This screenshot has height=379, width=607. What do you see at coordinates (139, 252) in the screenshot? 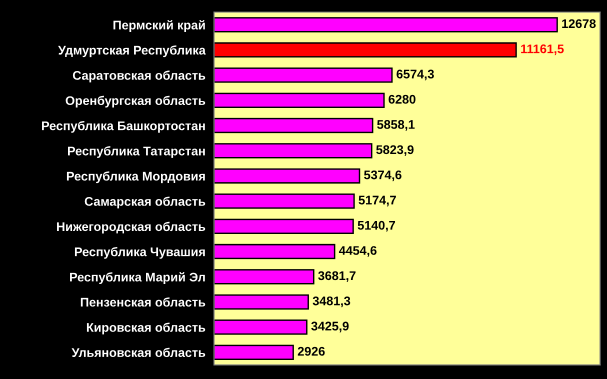
I see `y-tick-label: Республика Чувашия` at bounding box center [139, 252].